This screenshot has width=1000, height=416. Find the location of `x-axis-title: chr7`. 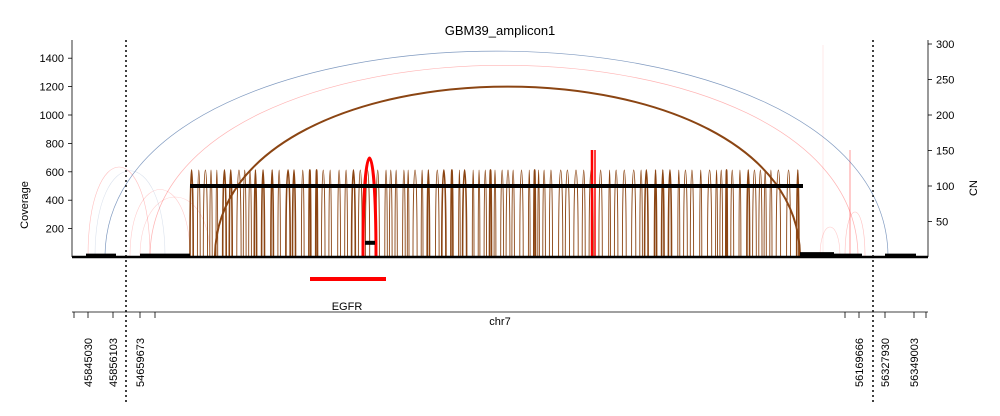

x-axis-title: chr7 is located at coordinates (499, 322).